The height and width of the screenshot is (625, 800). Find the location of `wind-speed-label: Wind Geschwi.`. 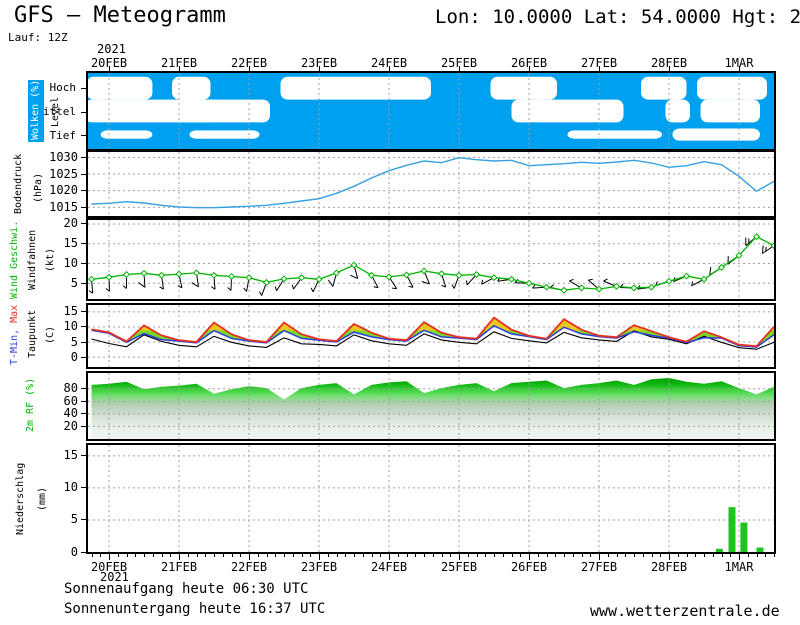

wind-speed-label: Wind Geschwi. is located at coordinates (14, 259).